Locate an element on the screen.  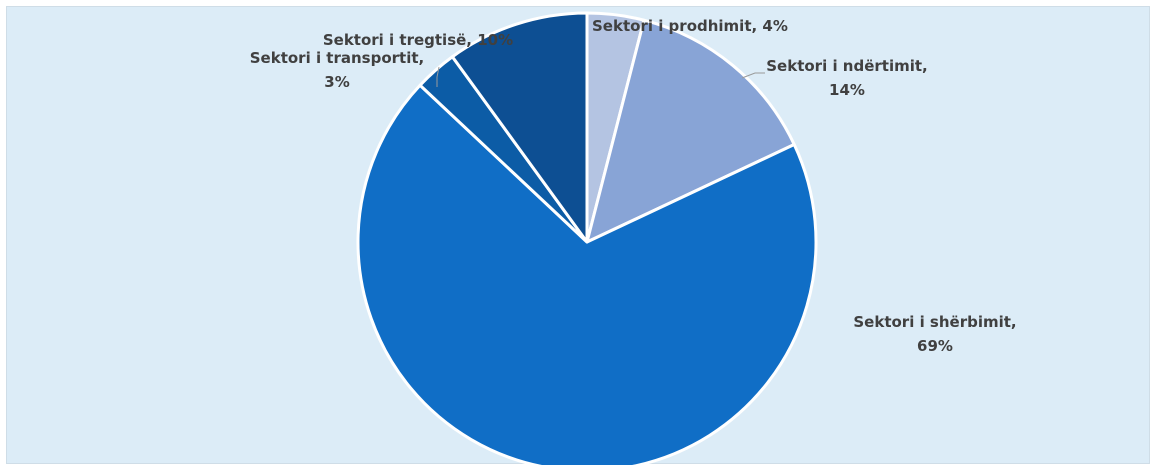
data-label-value: 3% is located at coordinates (336, 82).